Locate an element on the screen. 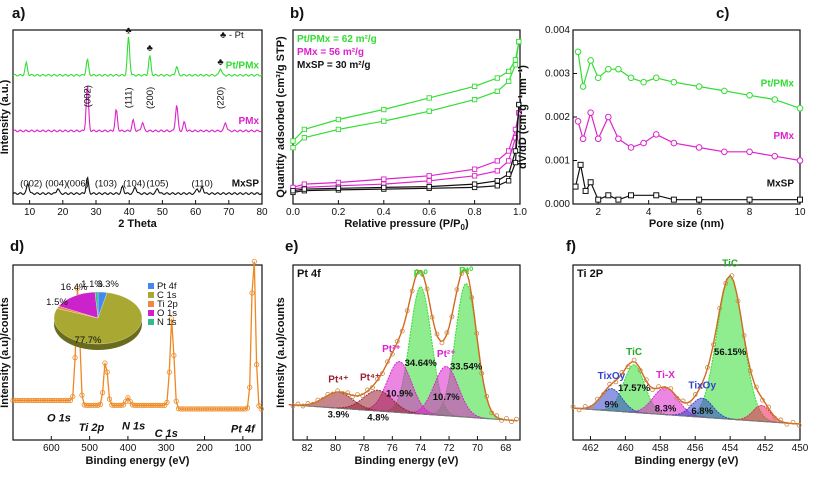  ti2p-component-label: TiC is located at coordinates (634, 352).